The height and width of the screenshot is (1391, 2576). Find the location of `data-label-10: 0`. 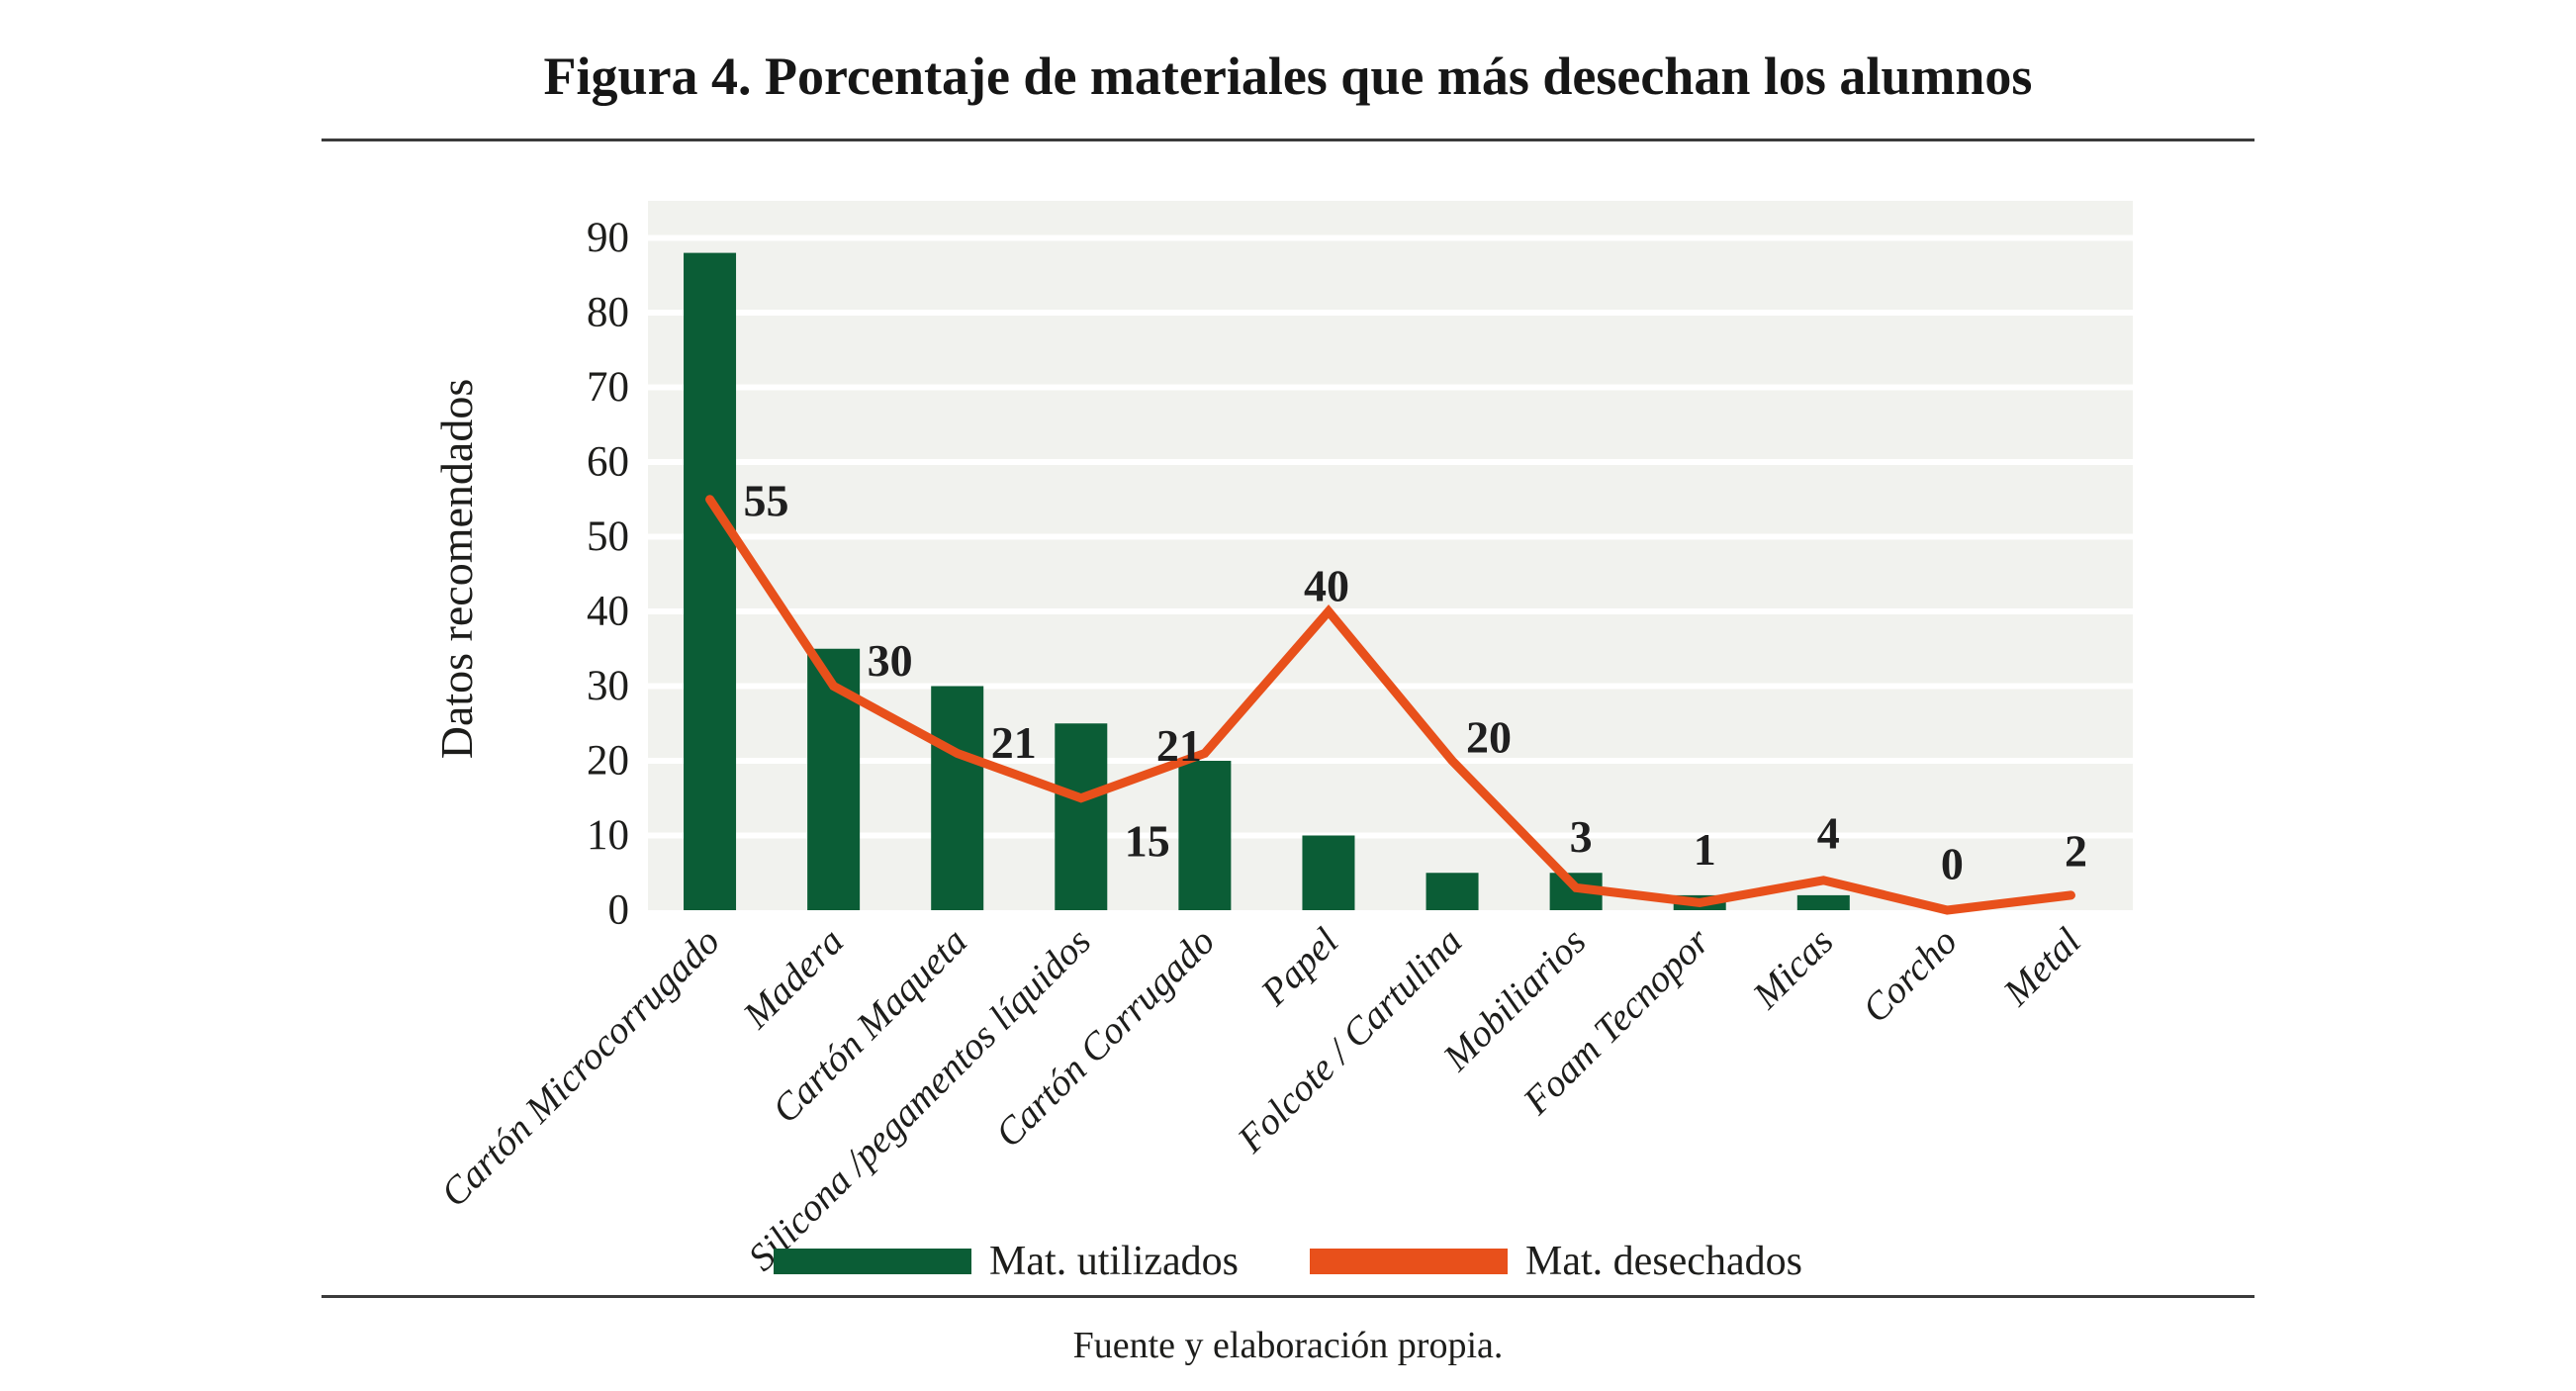

data-label-10: 0 is located at coordinates (1953, 864).